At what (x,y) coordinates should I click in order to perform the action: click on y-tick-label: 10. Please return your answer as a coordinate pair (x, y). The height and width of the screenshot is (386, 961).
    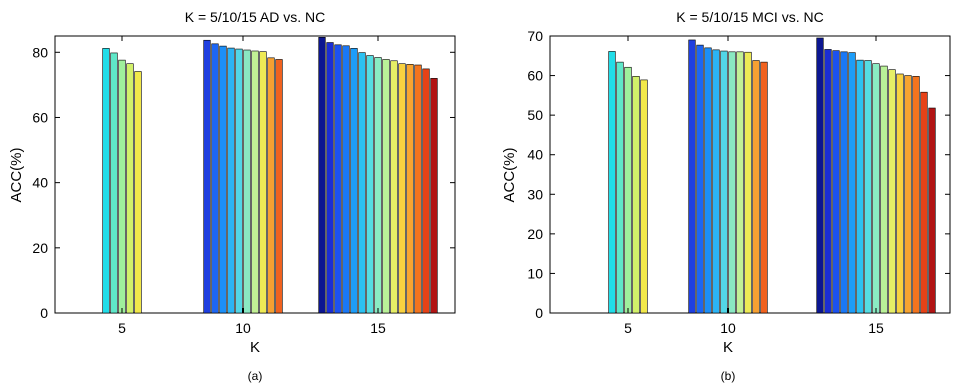
    Looking at the image, I should click on (535, 273).